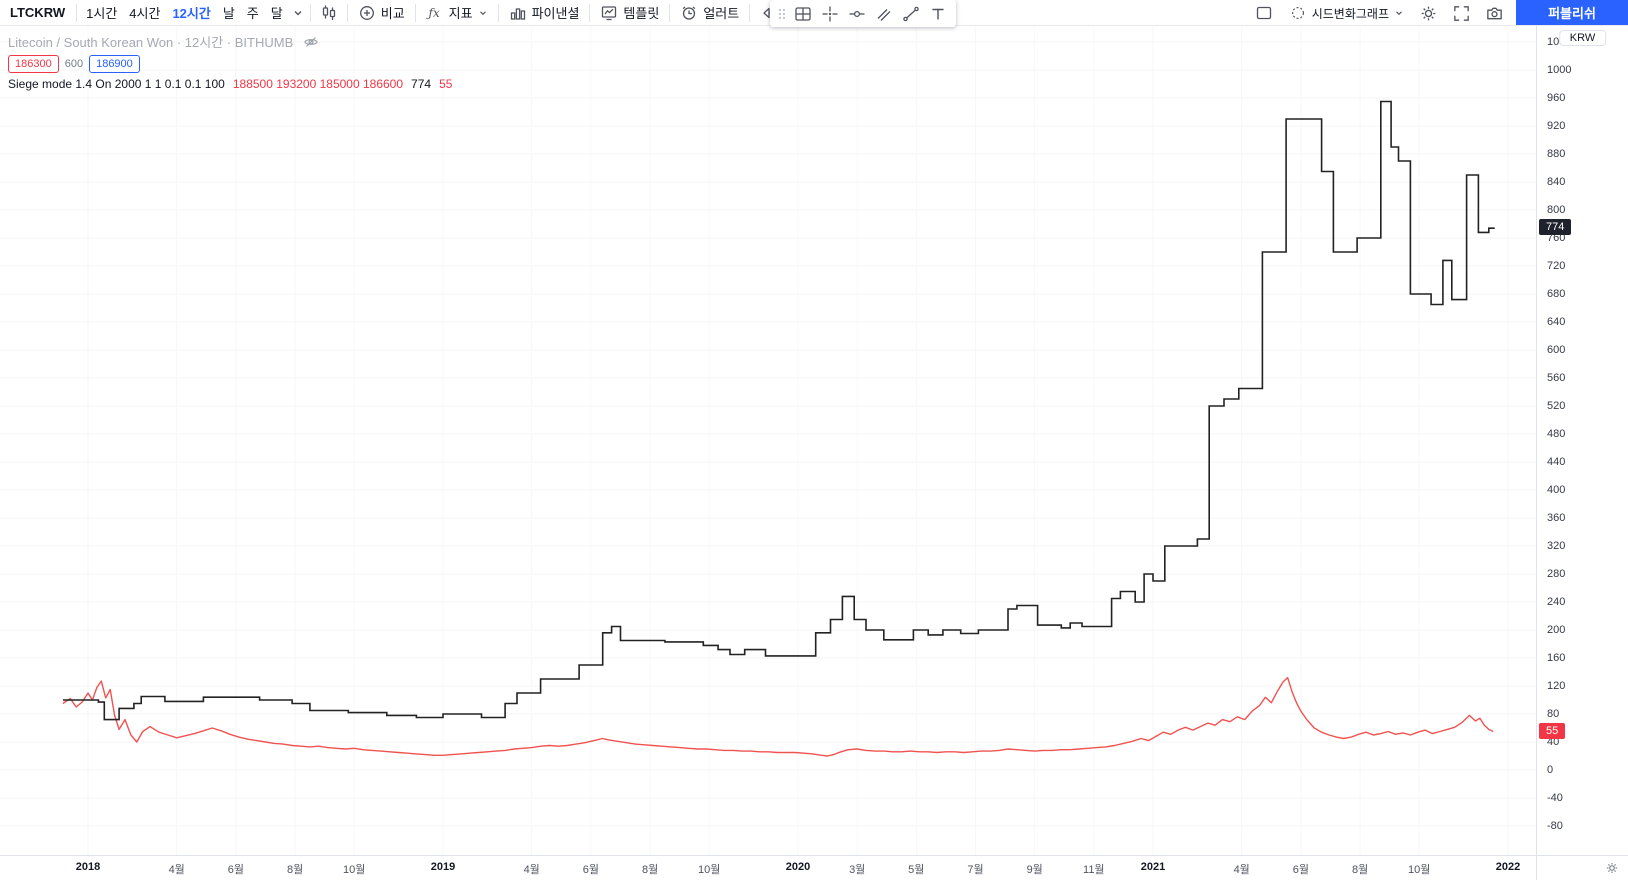 This screenshot has width=1628, height=880. Describe the element at coordinates (1556, 434) in the screenshot. I see `price-tick: 480` at that location.